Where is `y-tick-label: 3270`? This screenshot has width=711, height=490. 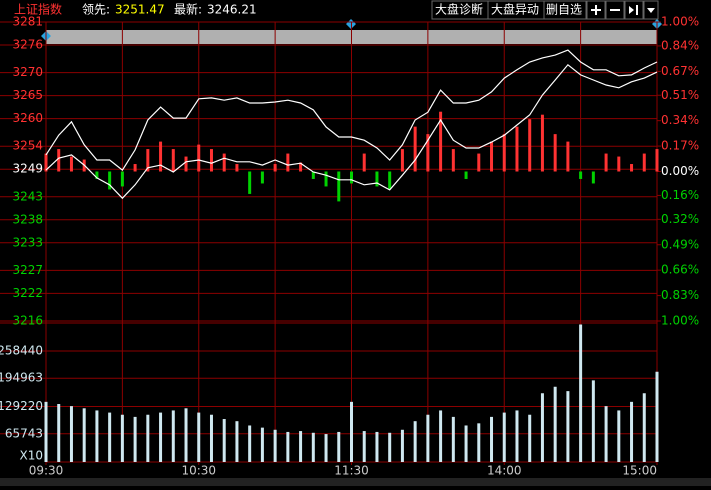 y-tick-label: 3270 is located at coordinates (27, 72).